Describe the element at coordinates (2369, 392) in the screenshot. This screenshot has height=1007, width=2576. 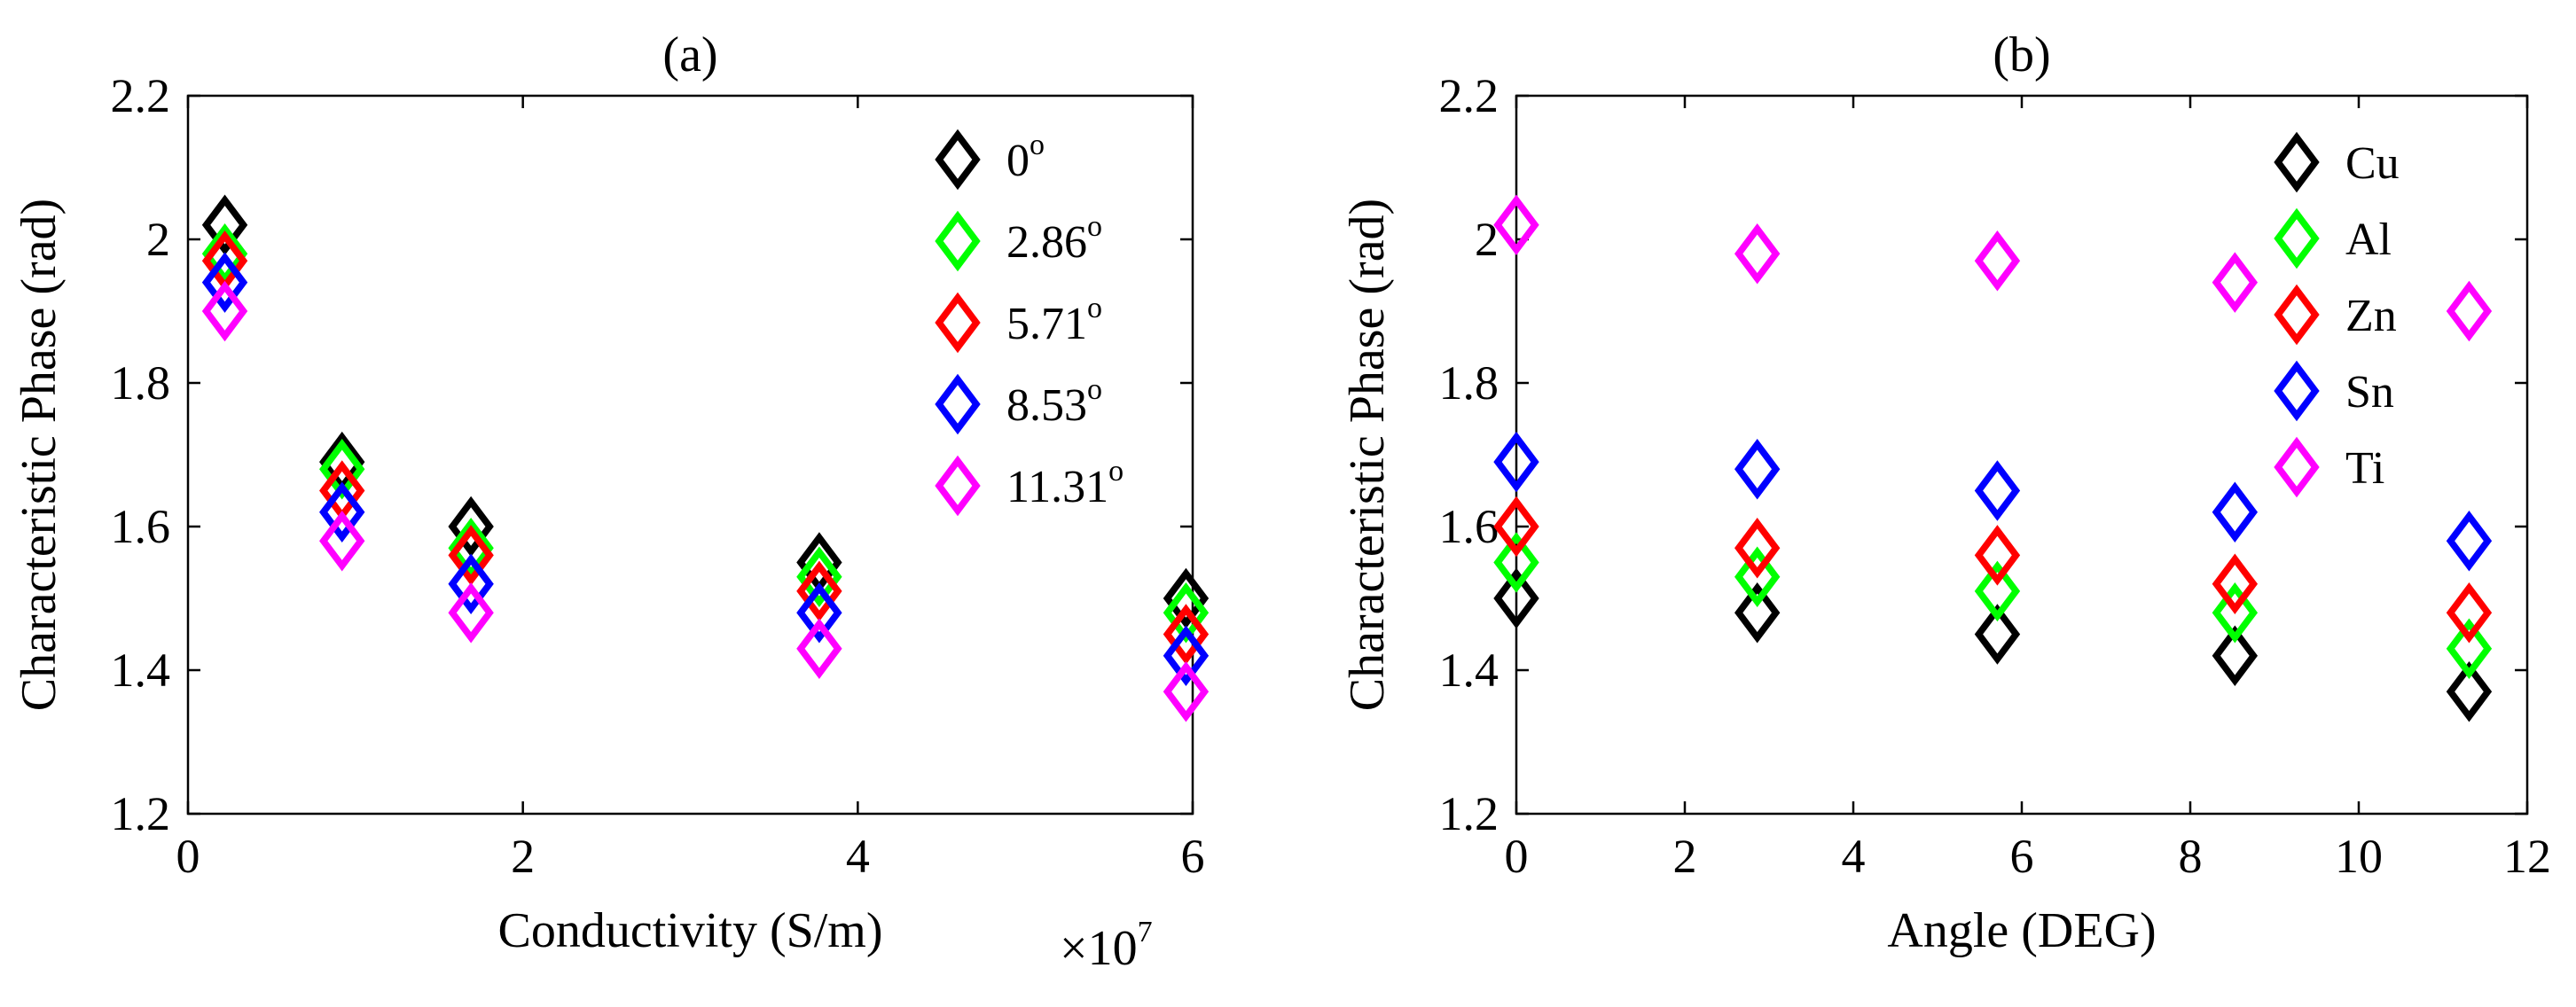
I see `chart-b-legend-label: Sn` at that location.